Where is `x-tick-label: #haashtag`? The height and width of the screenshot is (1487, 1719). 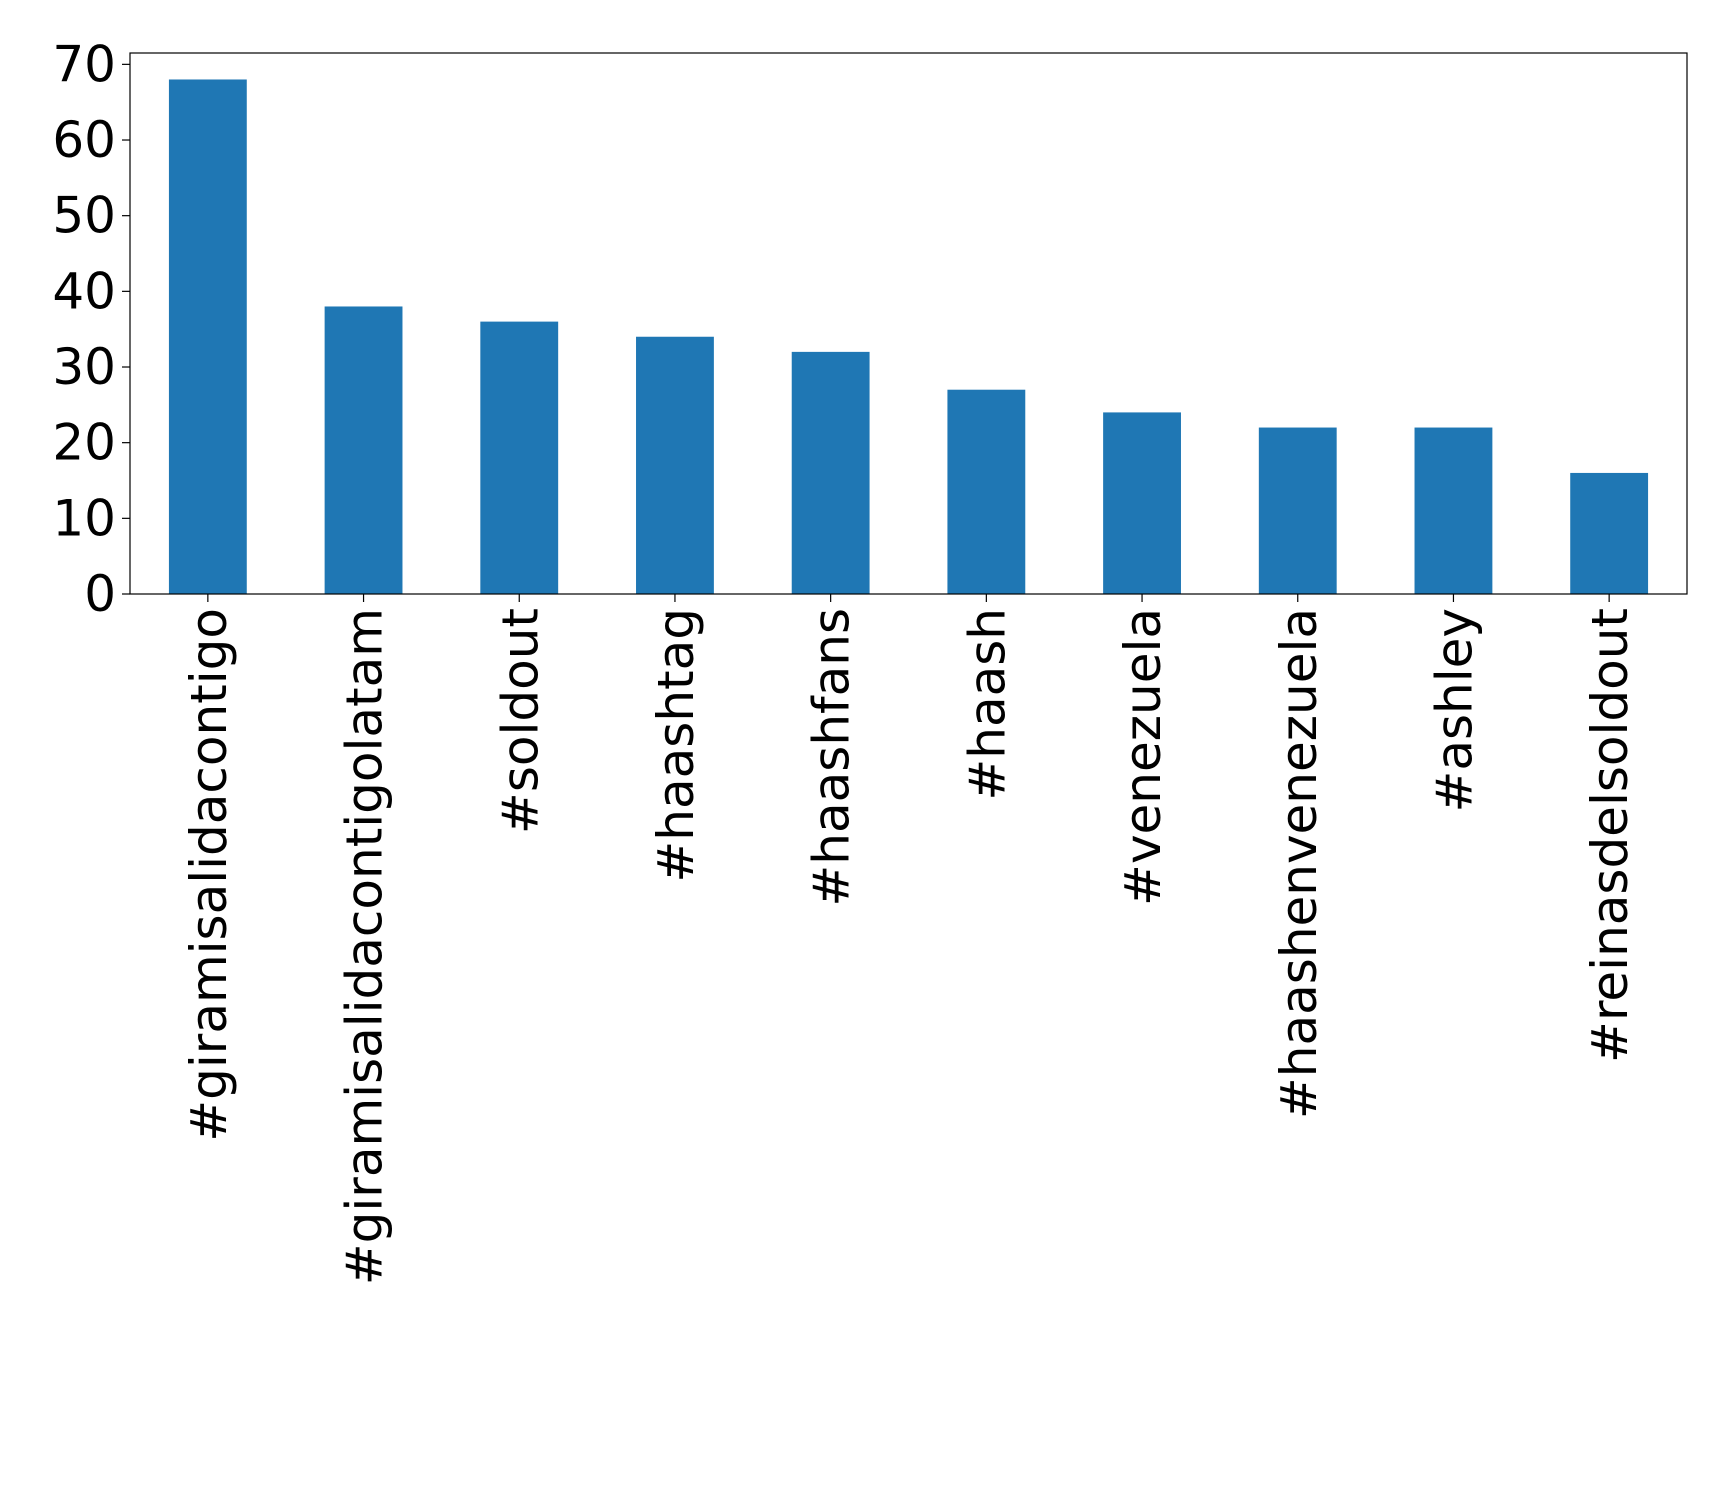
x-tick-label: #haashtag is located at coordinates (676, 745).